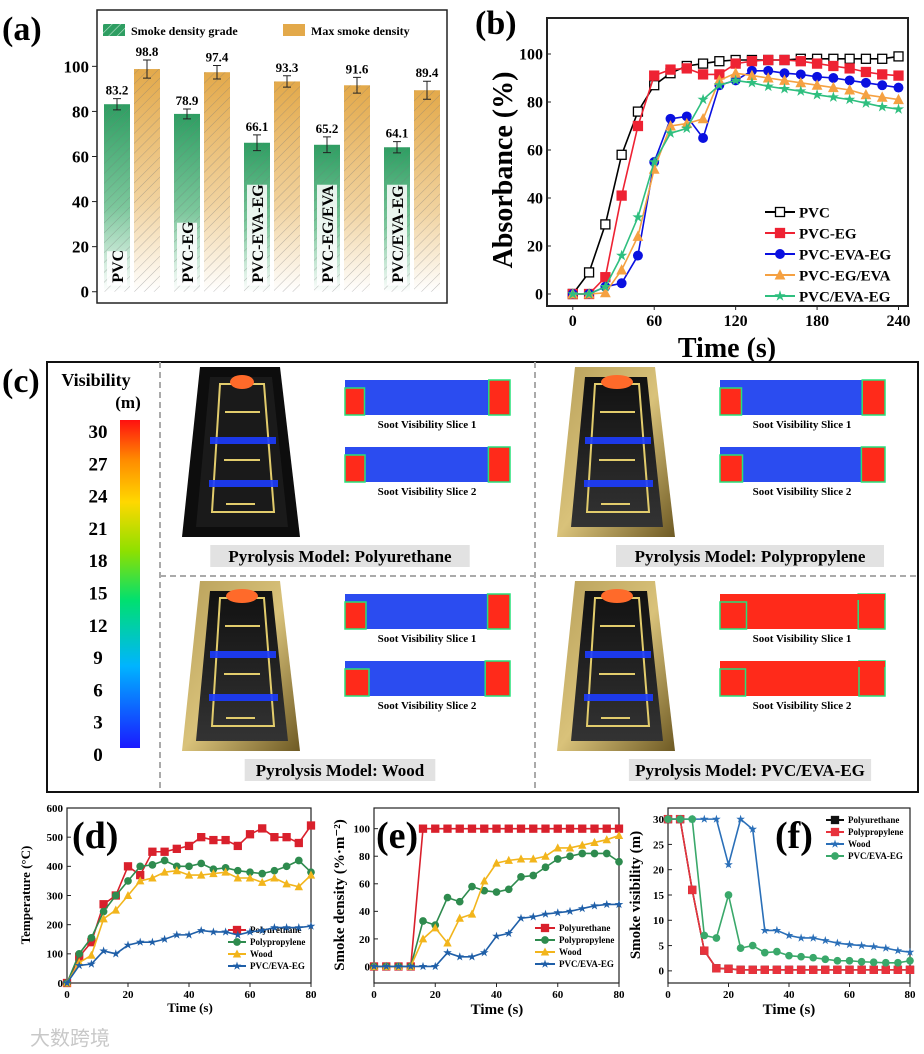 This screenshot has width=924, height=1054. Describe the element at coordinates (398, 234) in the screenshot. I see `category-label: PVC/EVA-EG` at that location.